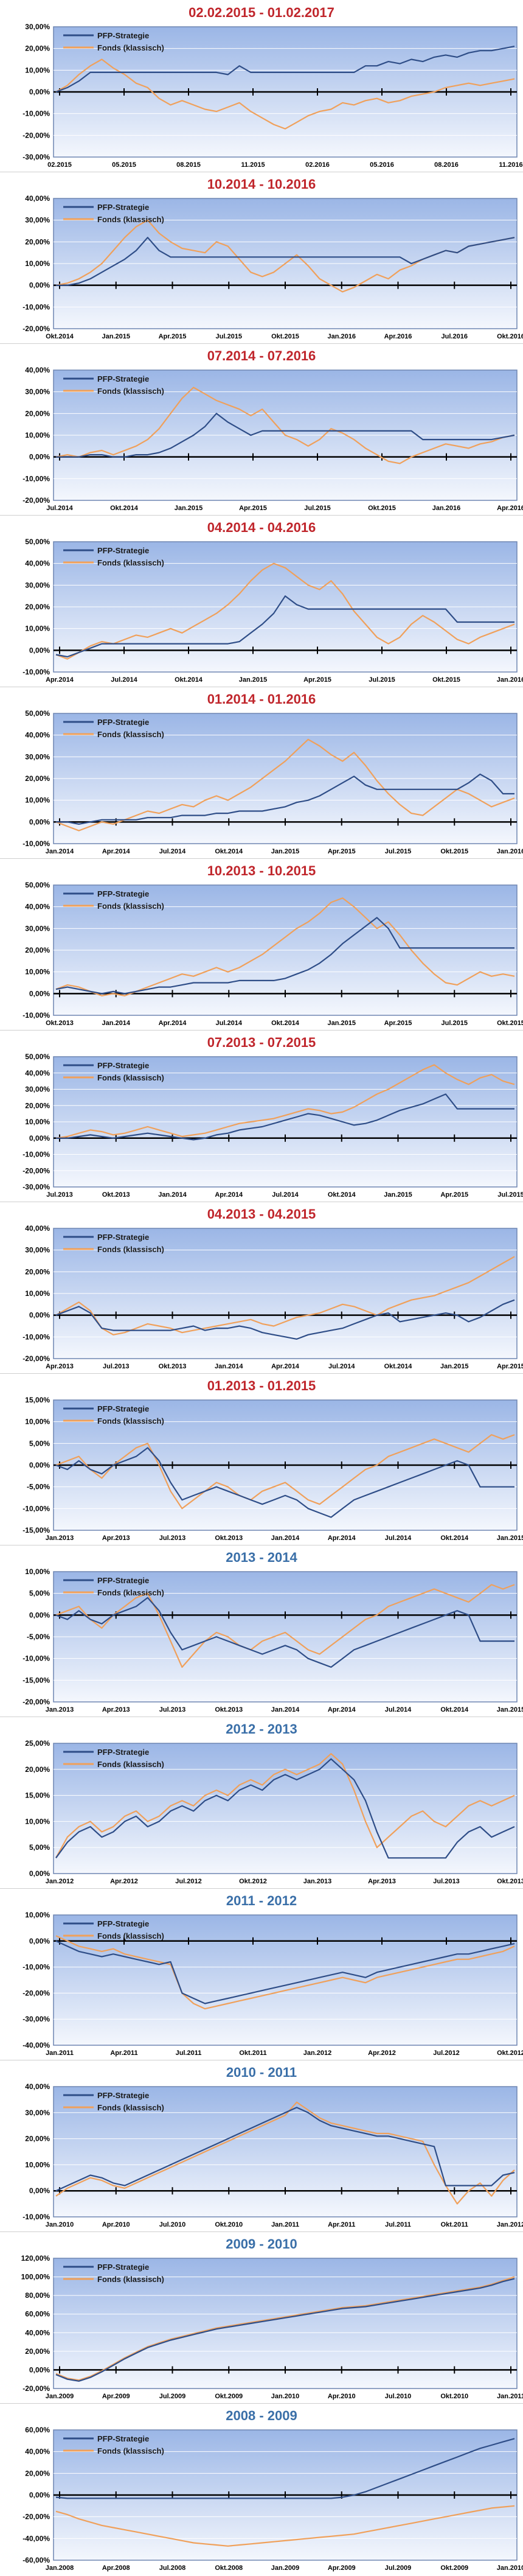  Describe the element at coordinates (446, 1881) in the screenshot. I see `x-tick-label: Jul.2013` at that location.